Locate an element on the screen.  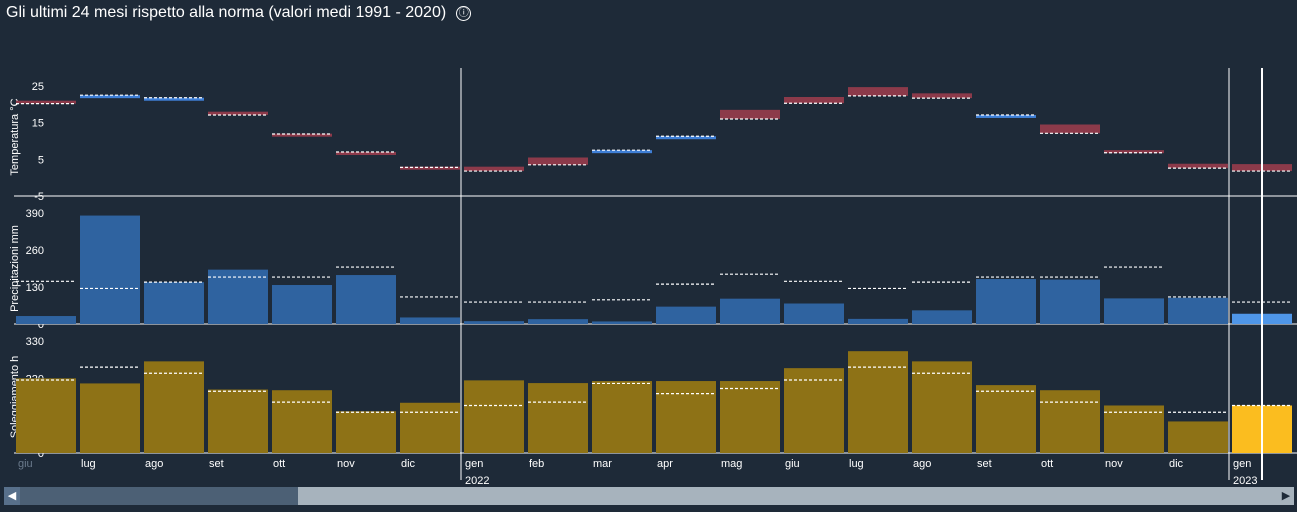
x-tick-label: mar is located at coordinates (602, 464).